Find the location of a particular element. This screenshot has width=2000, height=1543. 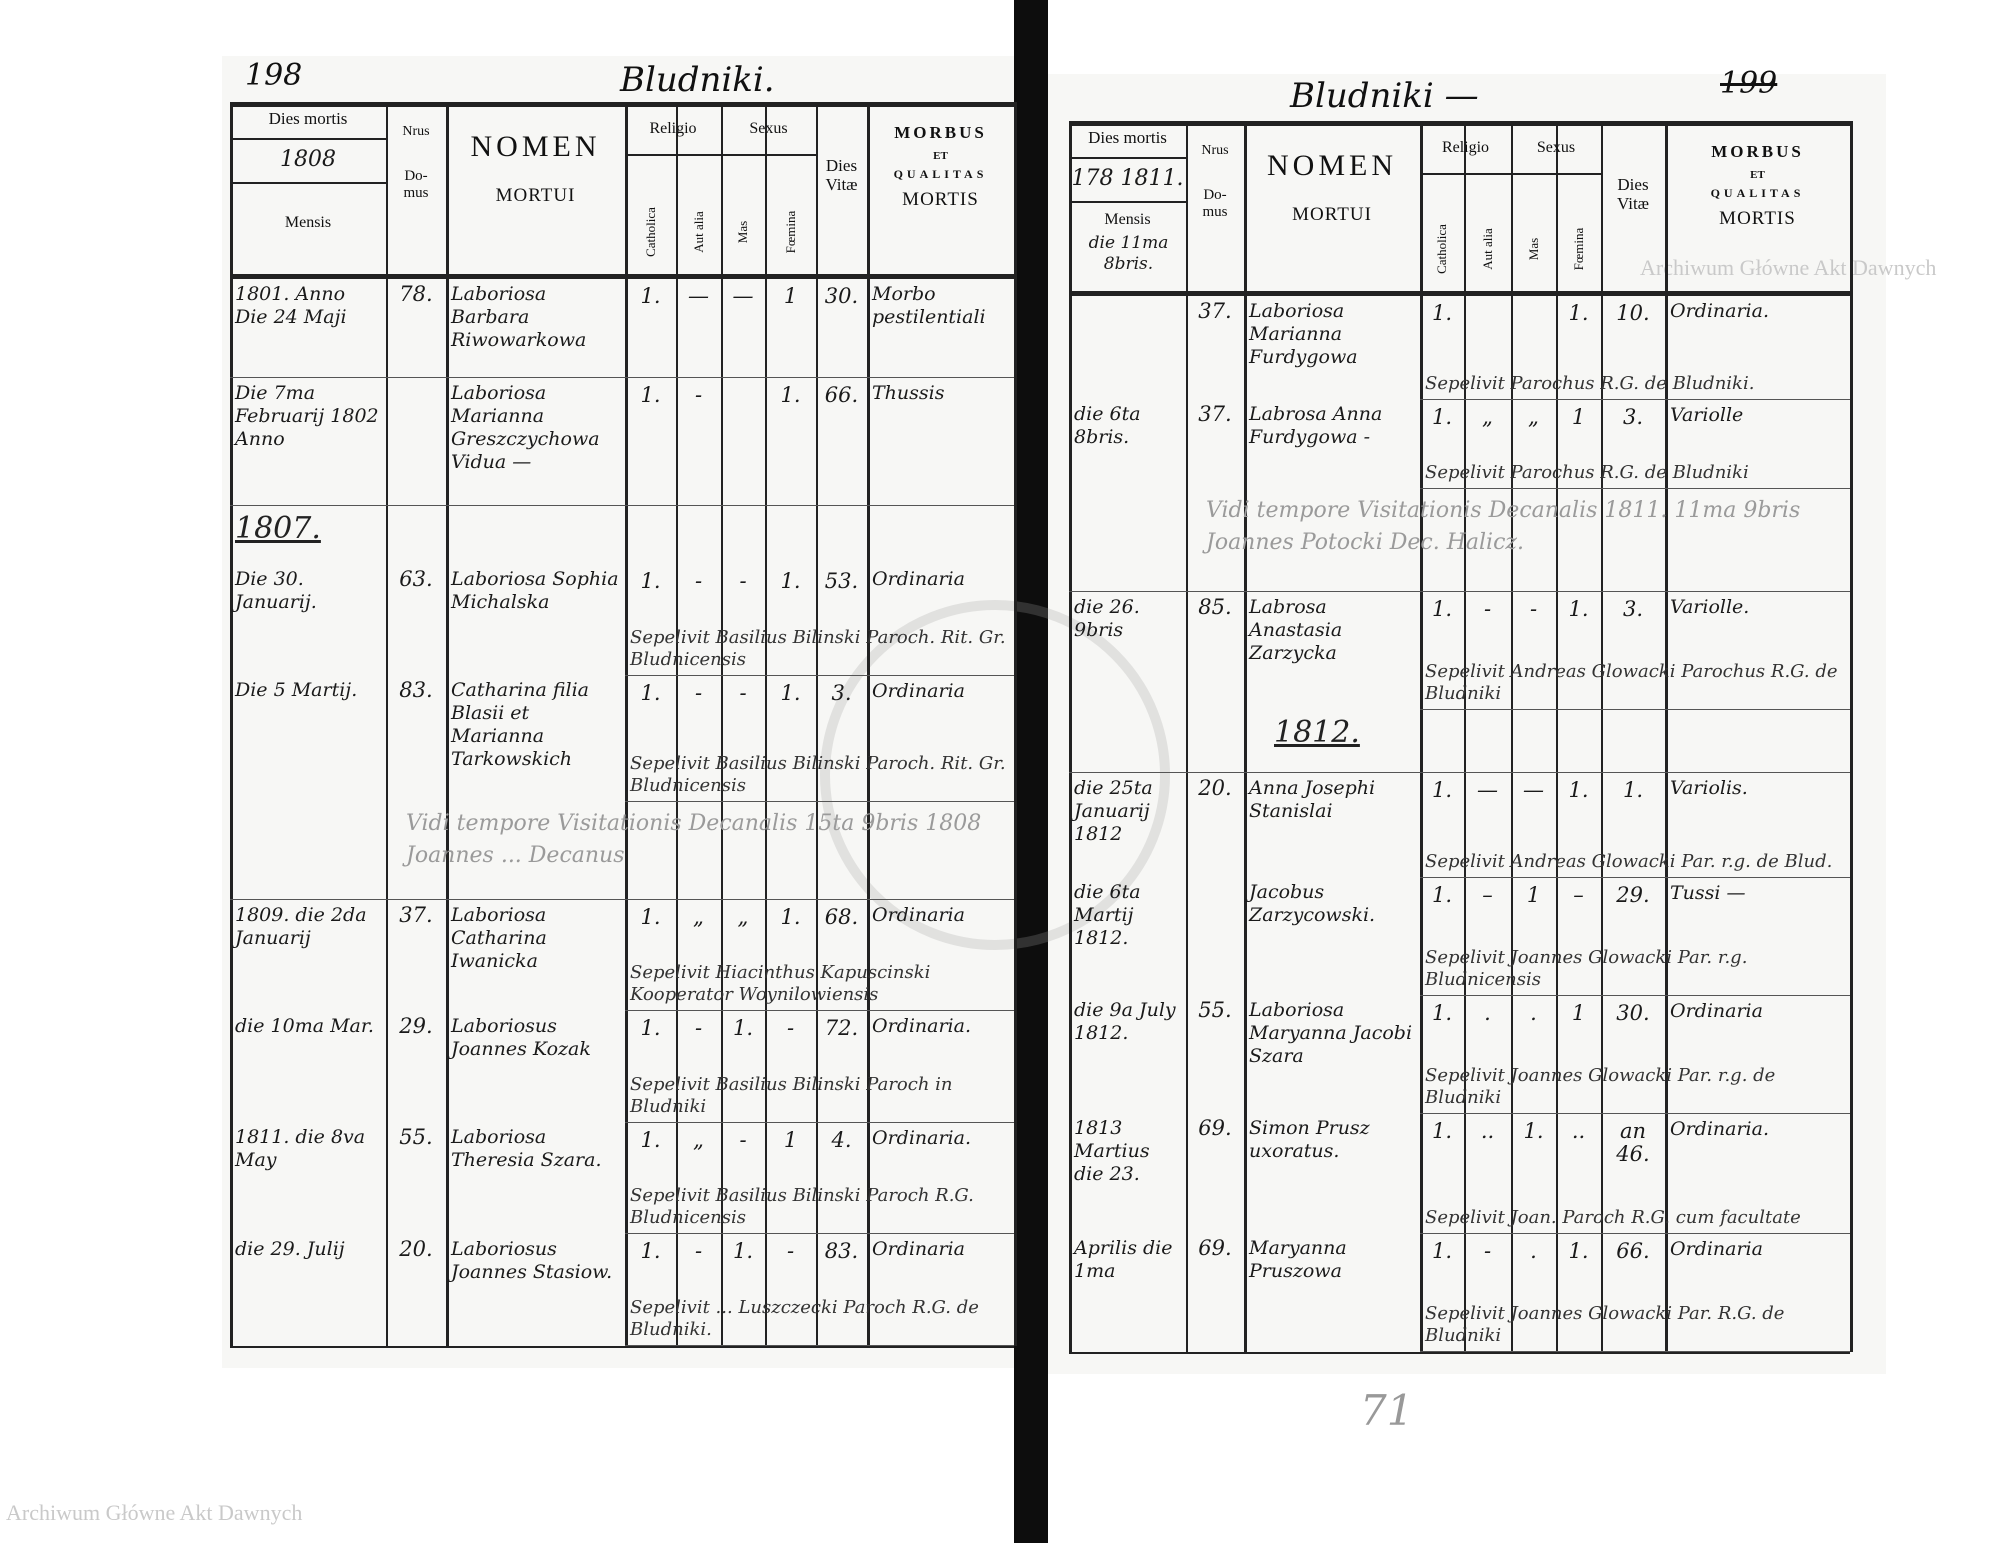

right-entry-date: Aprilis die 1ma is located at coordinates (1123, 1260).